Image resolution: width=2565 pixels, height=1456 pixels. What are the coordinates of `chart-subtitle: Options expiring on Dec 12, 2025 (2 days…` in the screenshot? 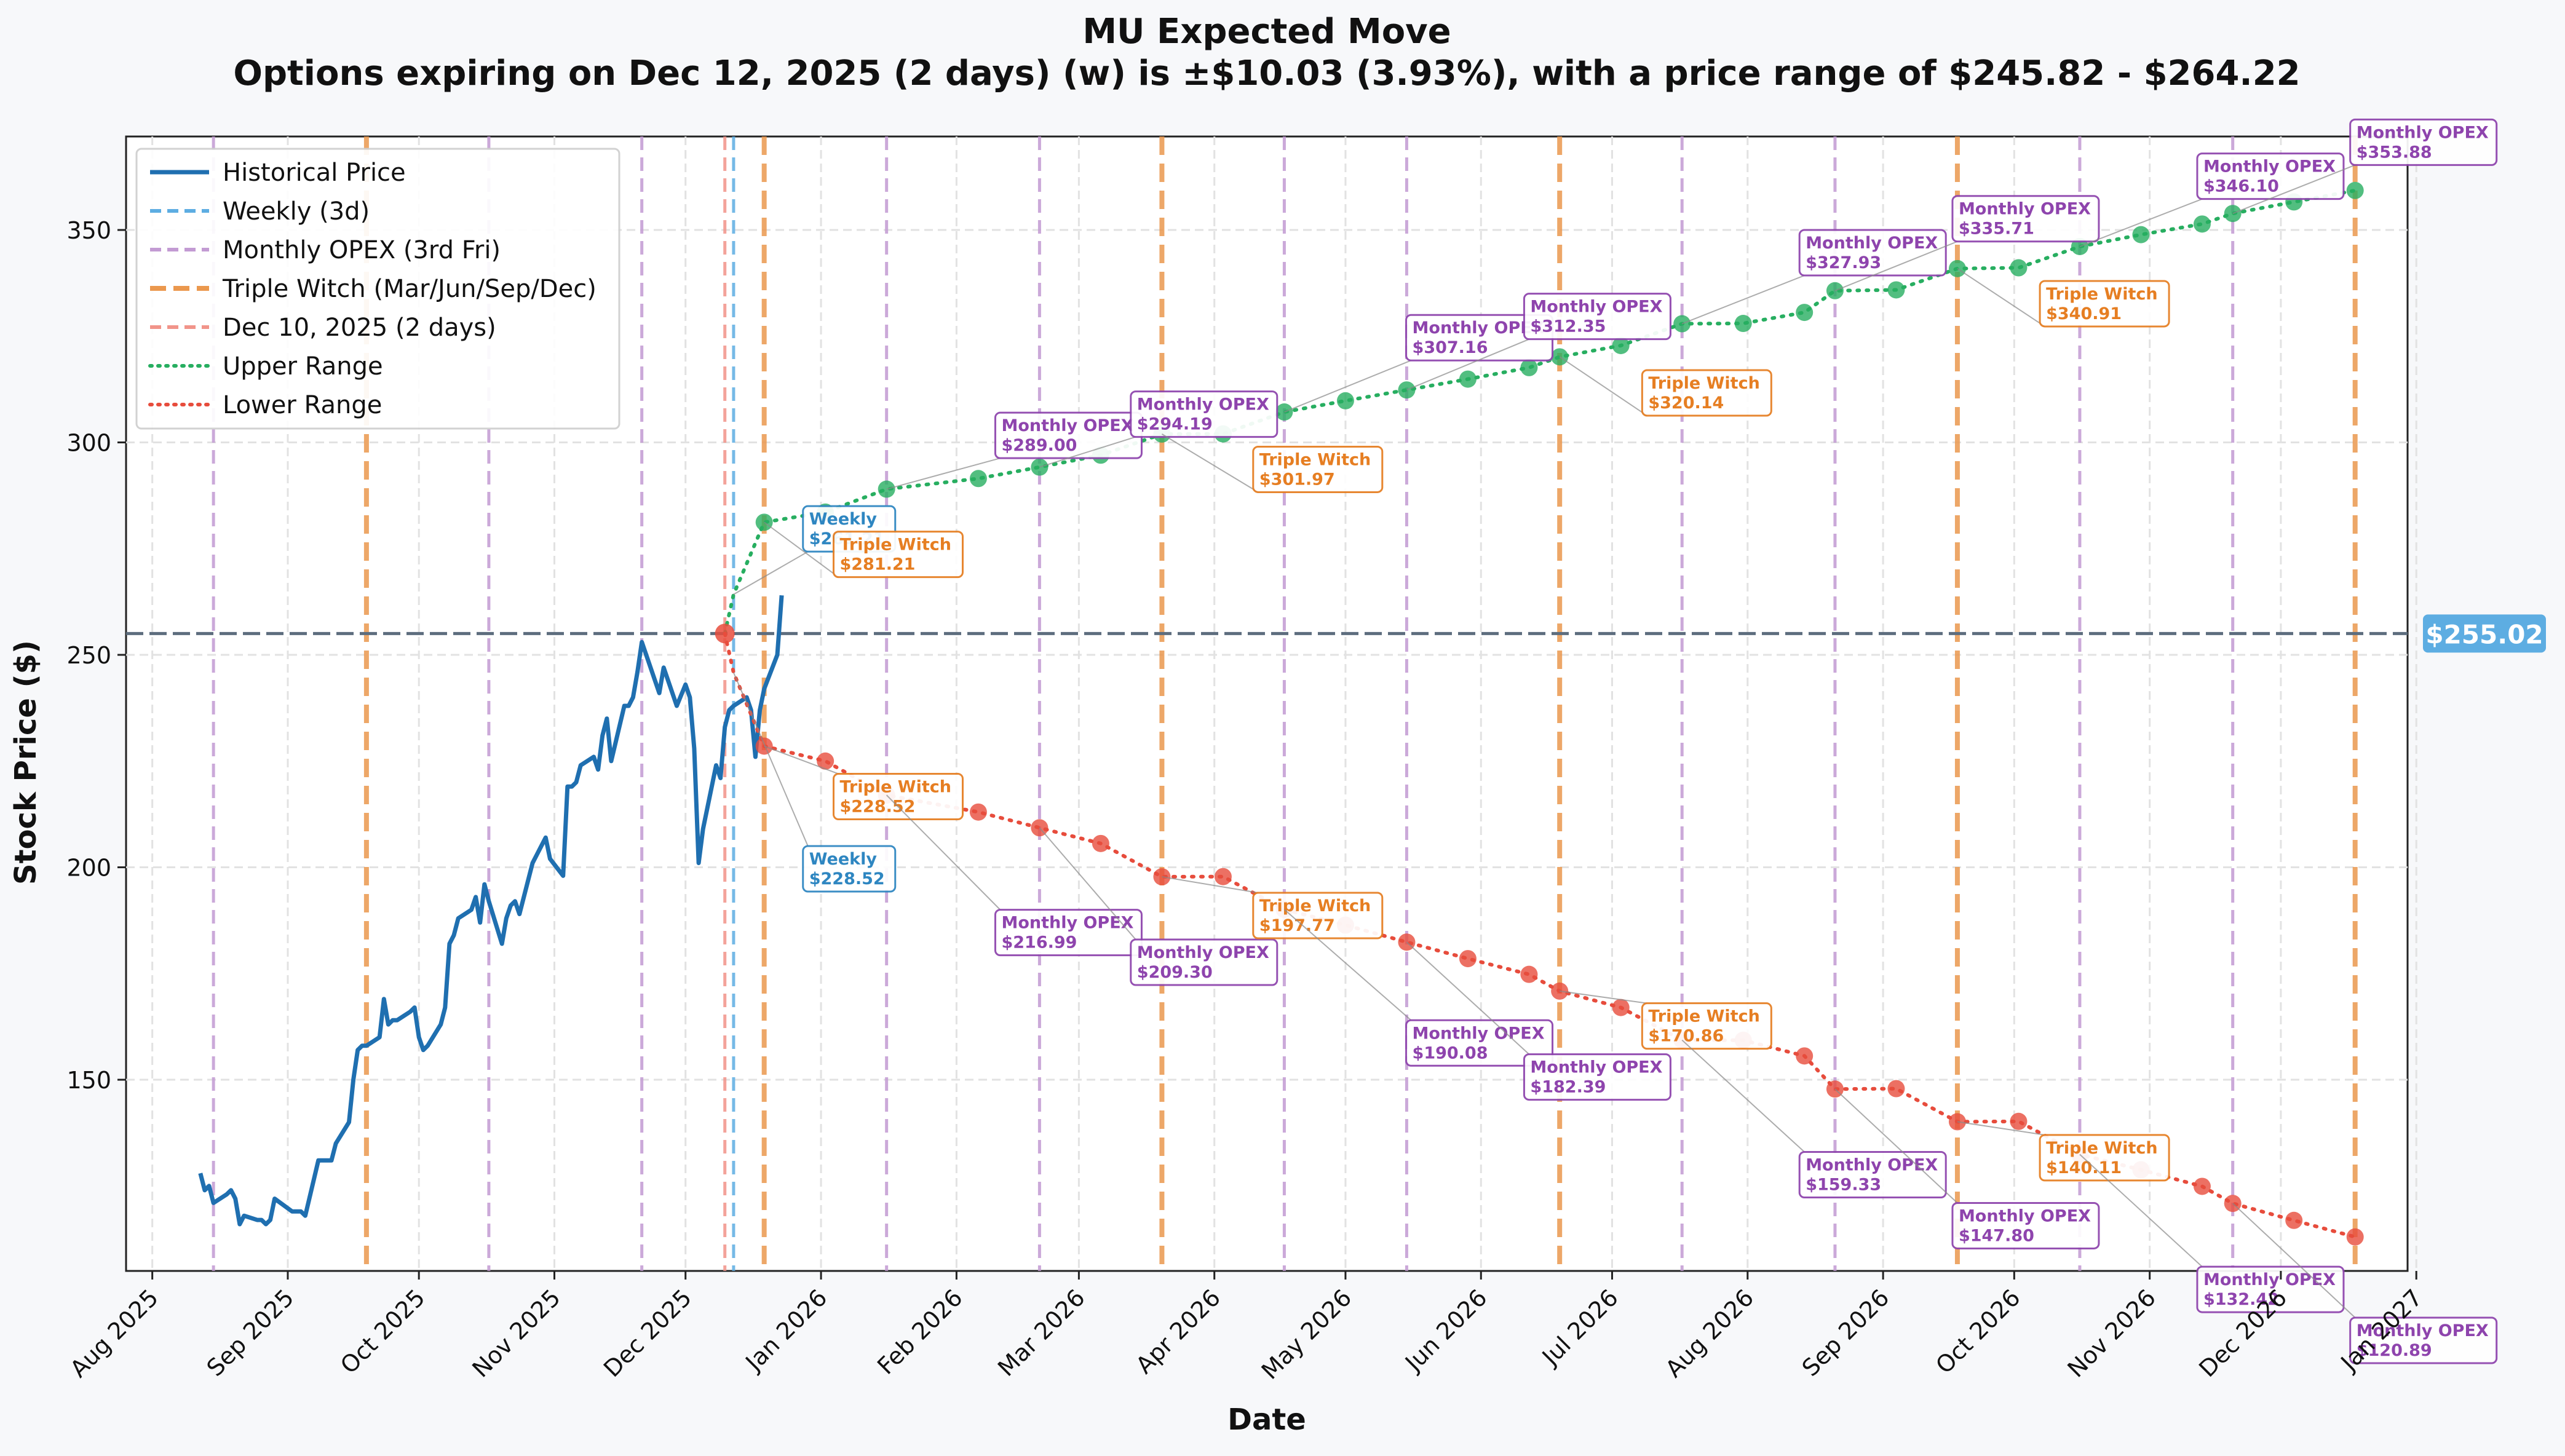 It's located at (1266, 73).